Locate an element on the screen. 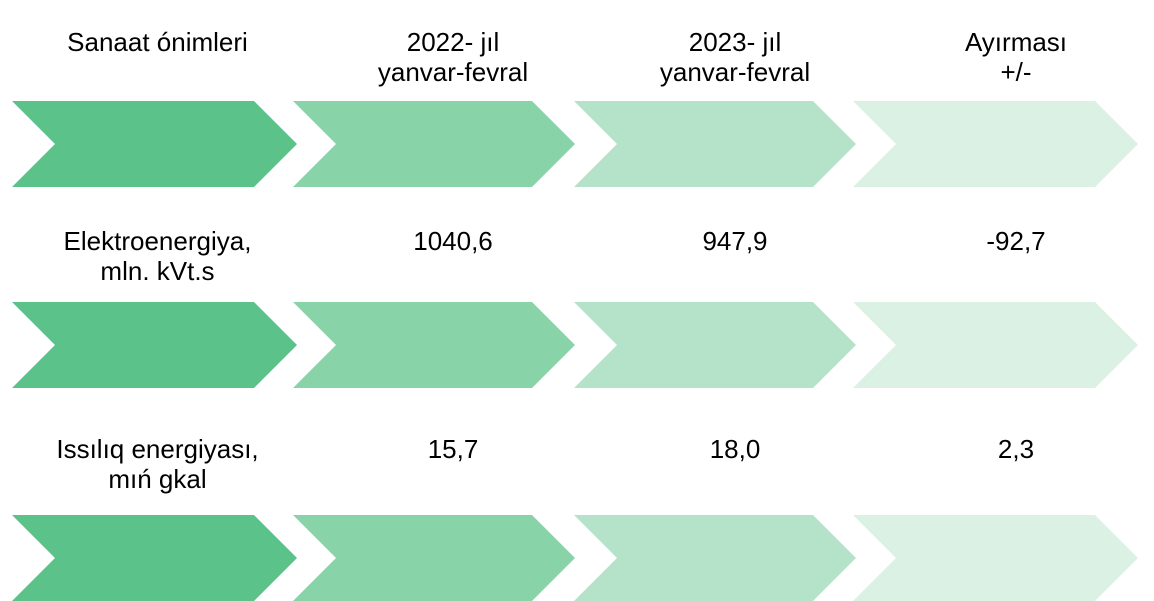  row-electricity-2022: 1040,6 is located at coordinates (453, 241).